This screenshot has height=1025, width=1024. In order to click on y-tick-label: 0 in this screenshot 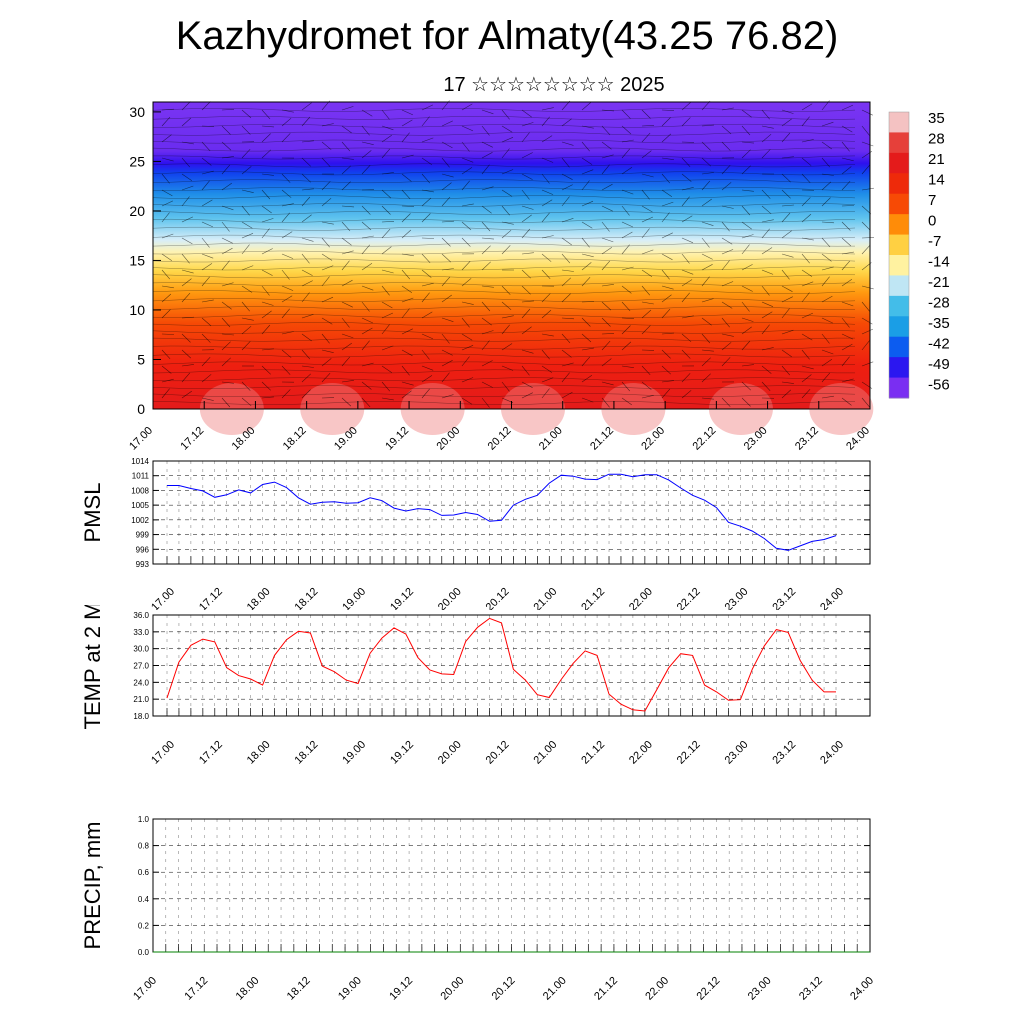, I will do `click(141, 409)`.